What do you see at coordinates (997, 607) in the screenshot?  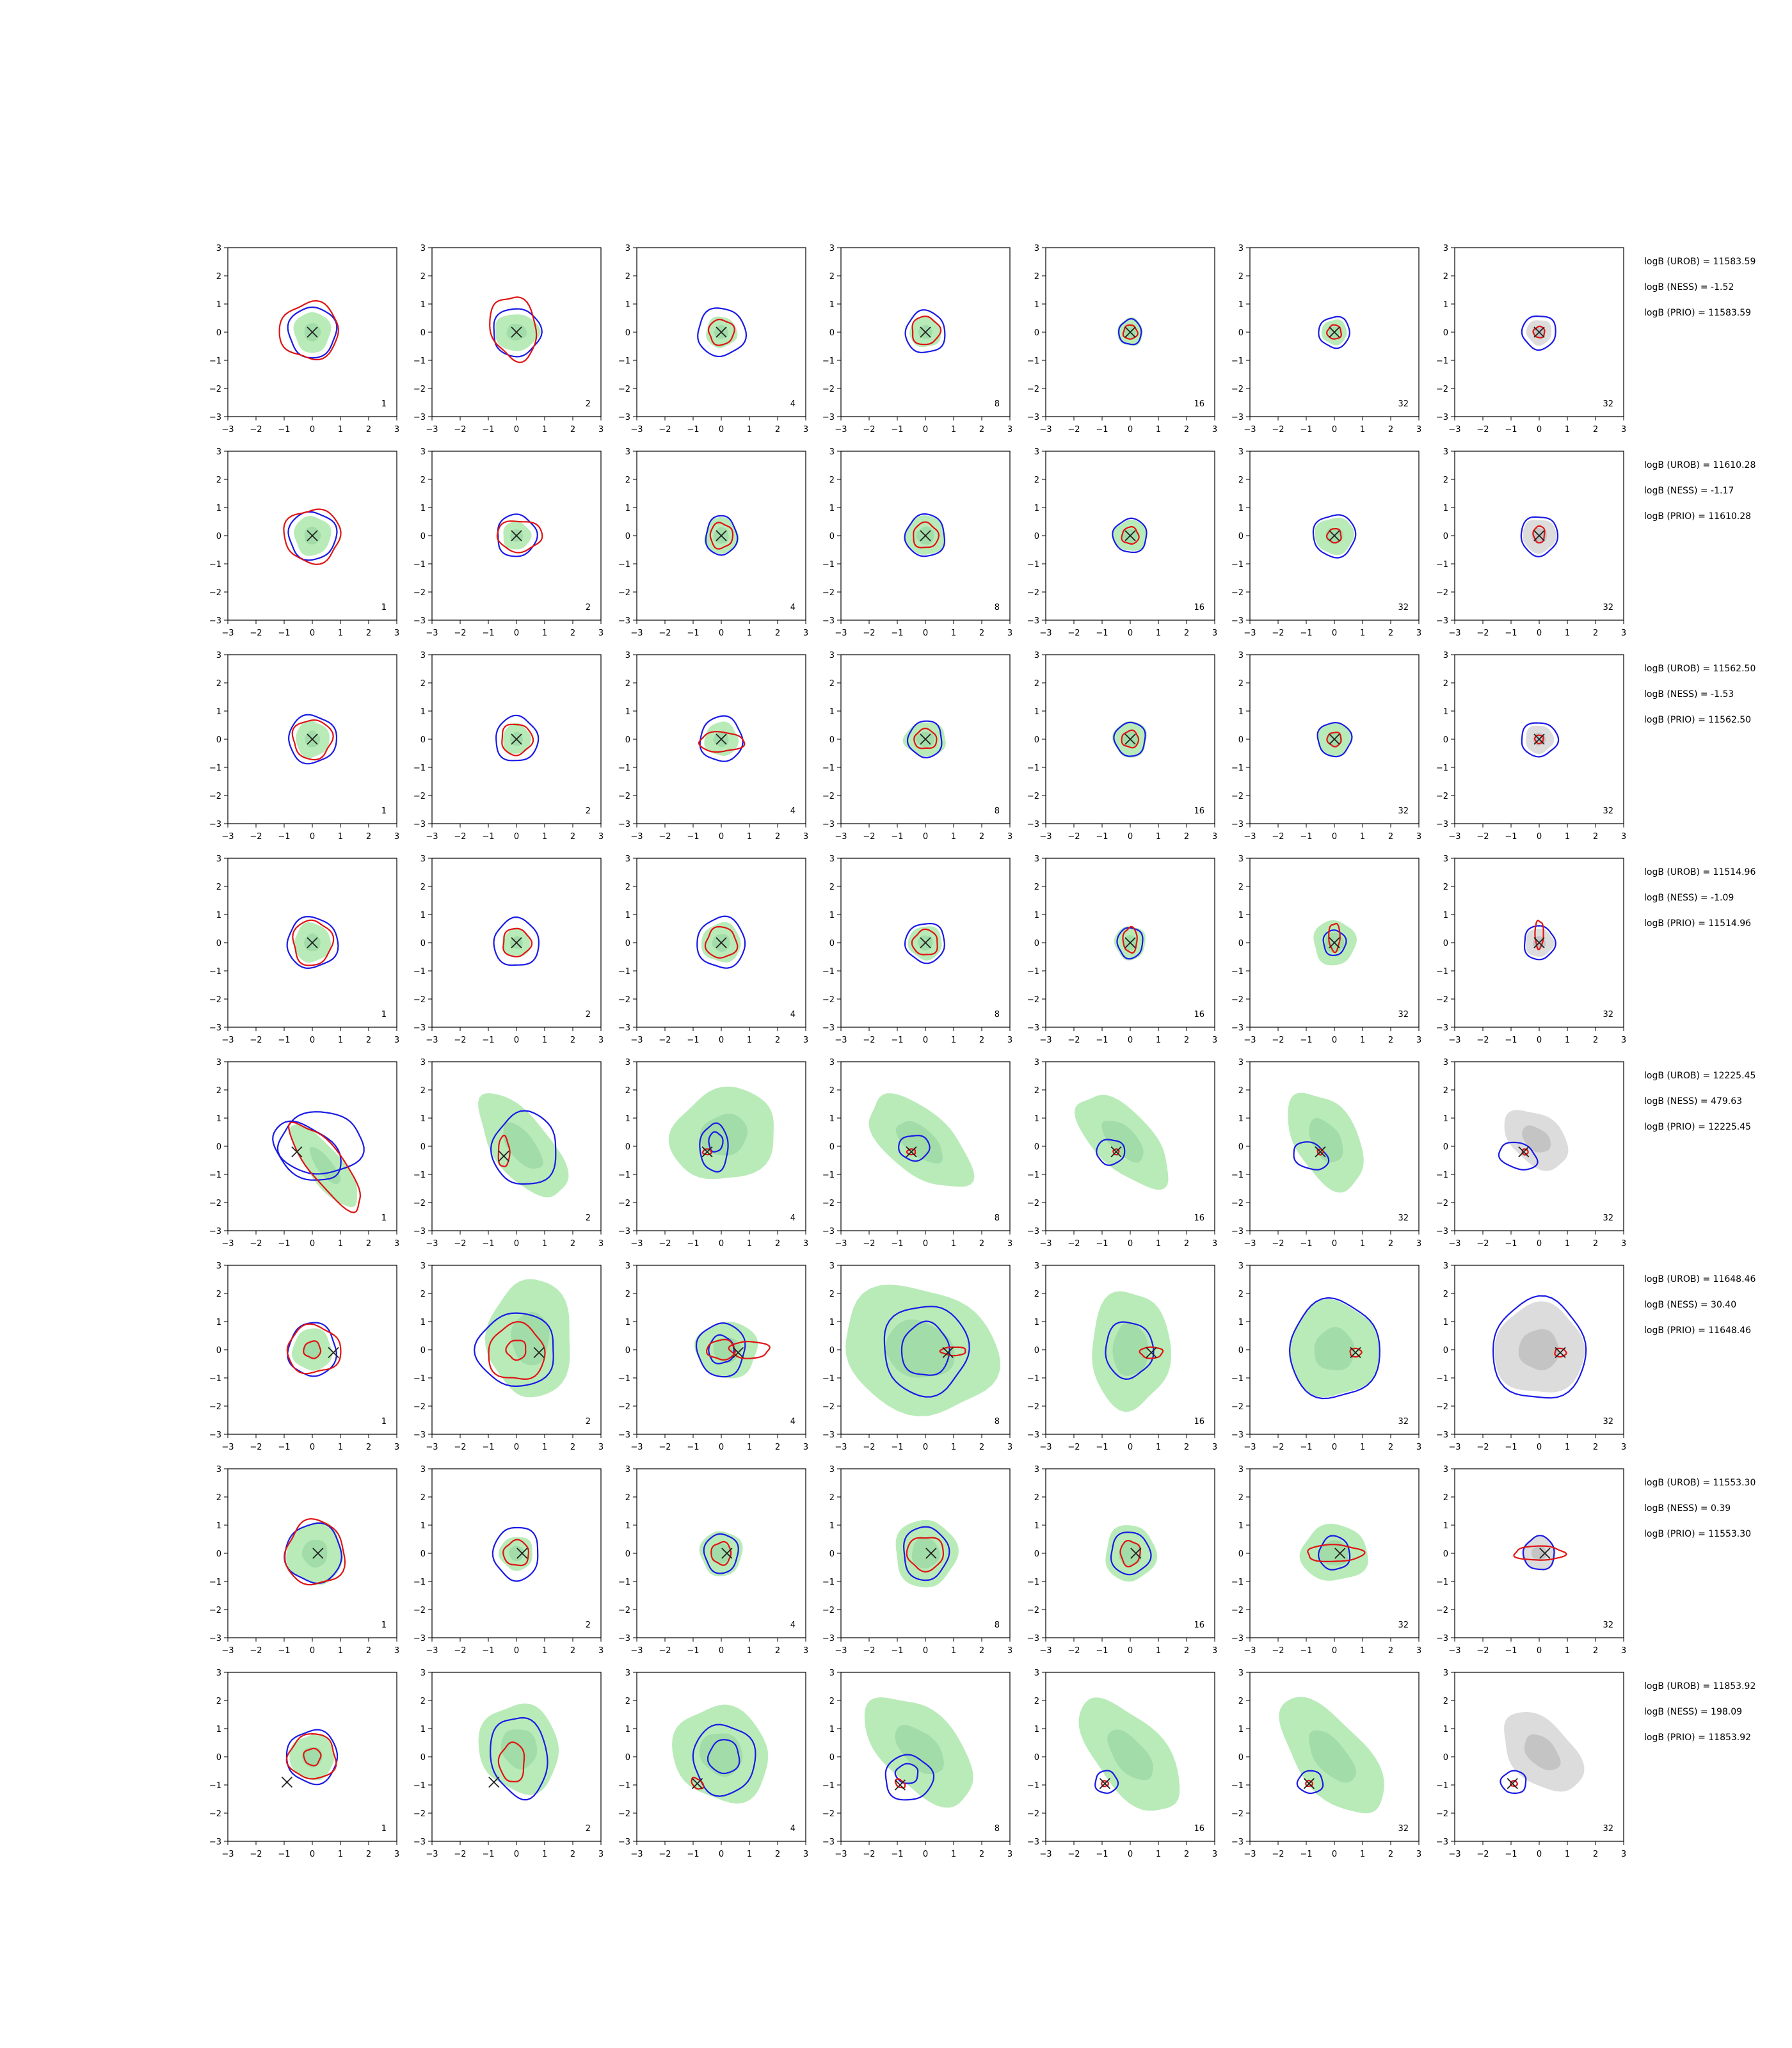 I see `panel-label: 8` at bounding box center [997, 607].